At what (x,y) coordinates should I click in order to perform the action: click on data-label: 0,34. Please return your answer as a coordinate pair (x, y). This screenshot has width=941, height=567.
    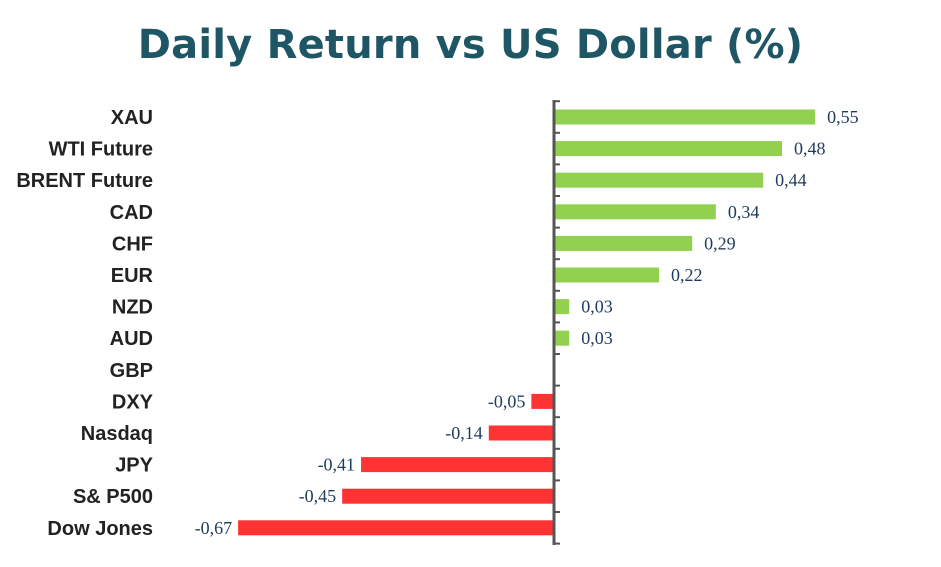
    Looking at the image, I should click on (744, 212).